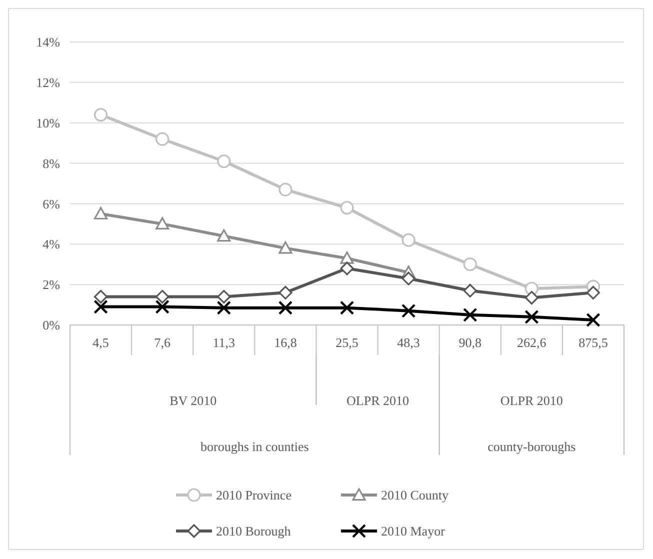 This screenshot has width=653, height=559. I want to click on x-tick-label: 875,5, so click(593, 342).